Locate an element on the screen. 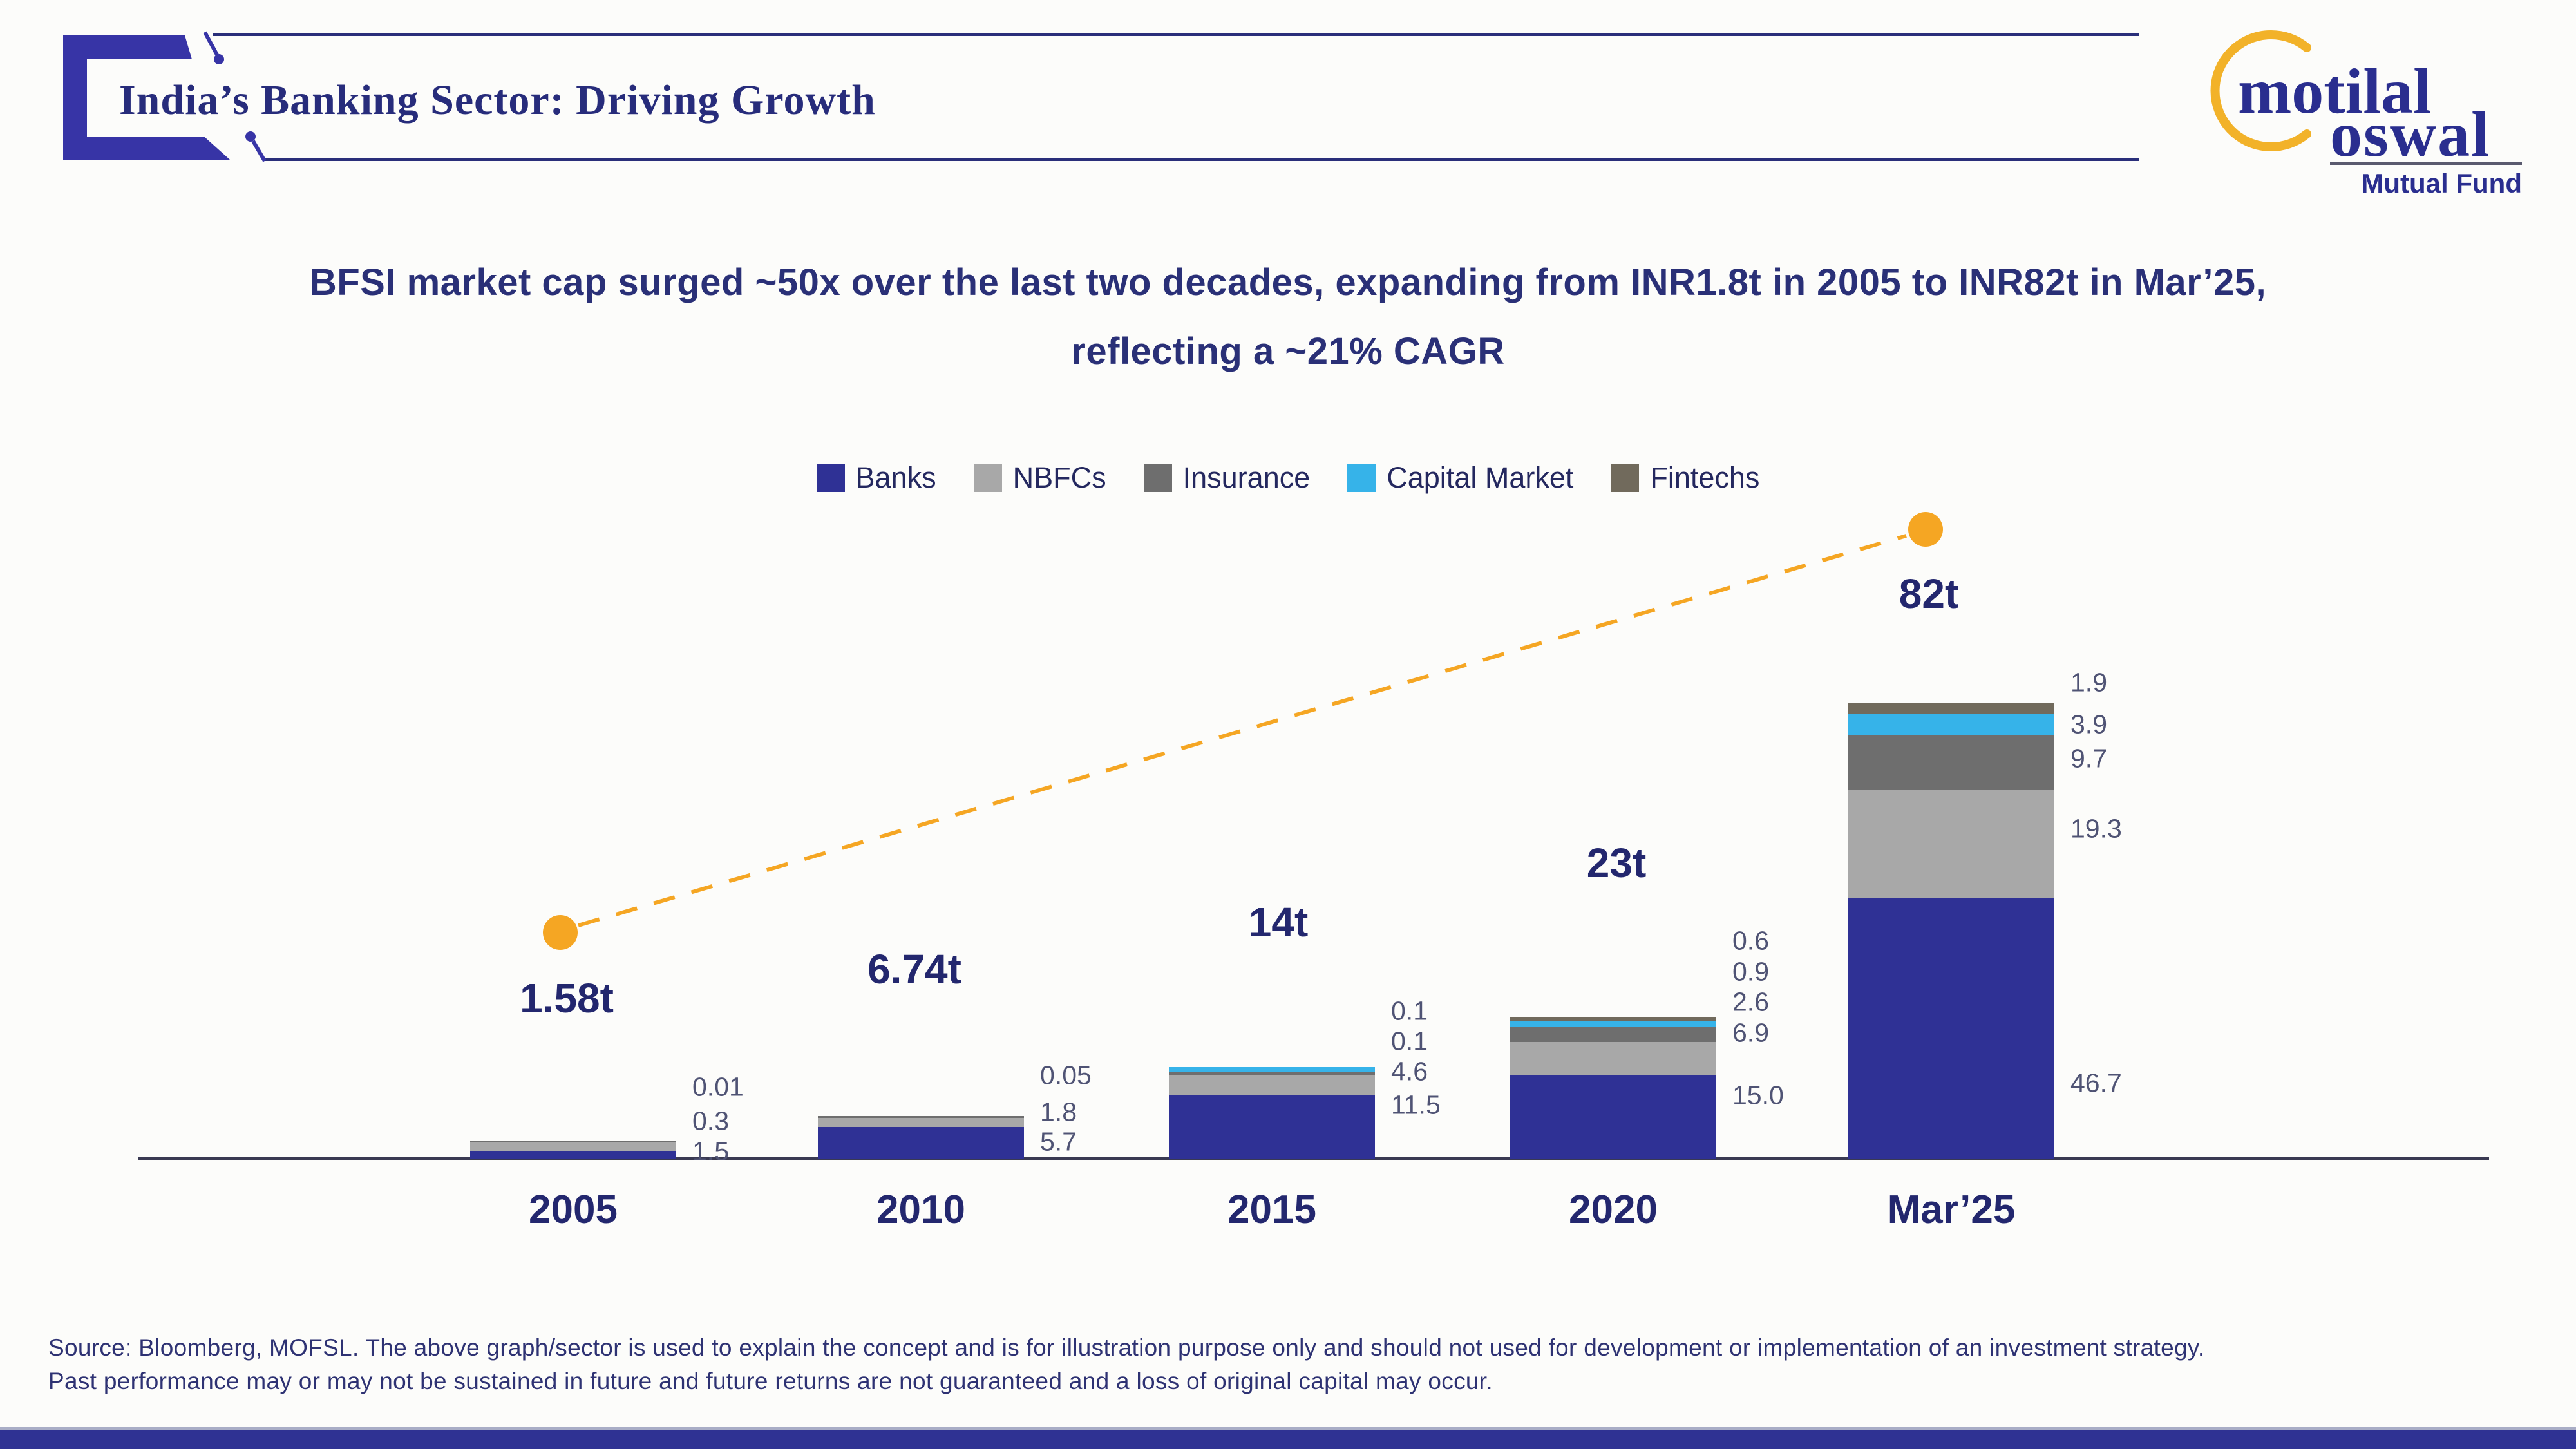 The height and width of the screenshot is (1449, 2576). title-bracket-icon is located at coordinates (165, 96).